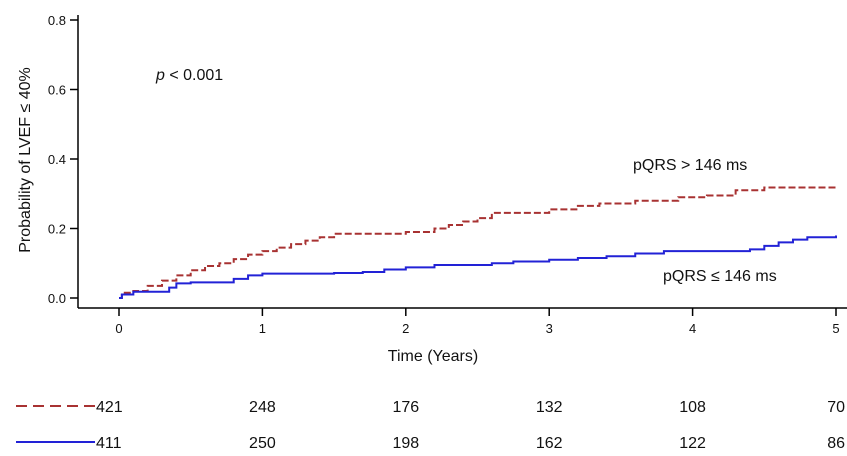 The height and width of the screenshot is (456, 847). What do you see at coordinates (433, 356) in the screenshot?
I see `x-axis-label: Time (Years)` at bounding box center [433, 356].